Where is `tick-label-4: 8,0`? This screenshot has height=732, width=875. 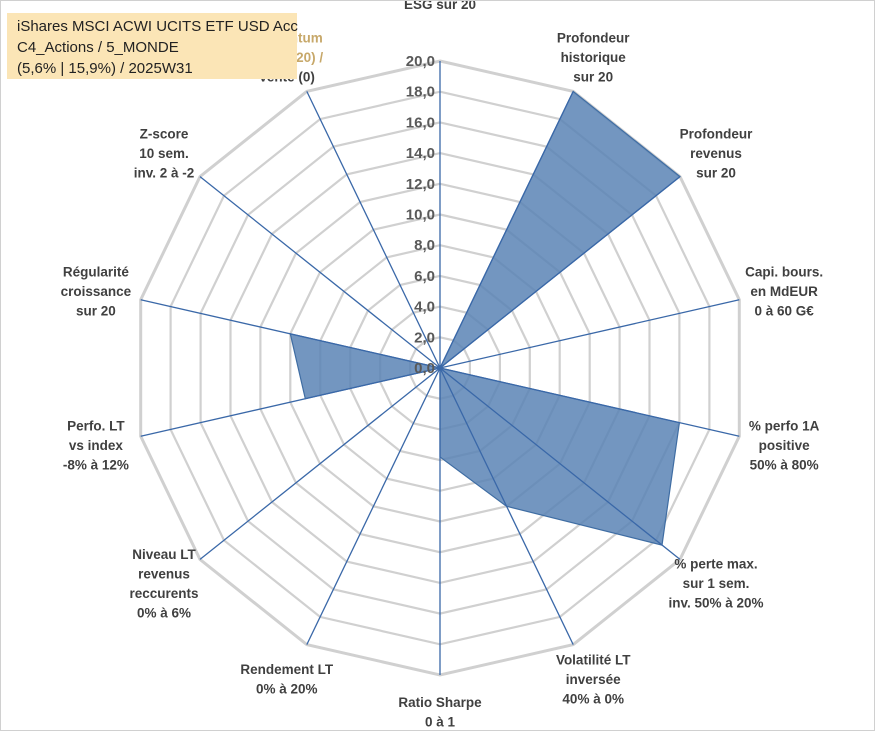 tick-label-4: 8,0 is located at coordinates (424, 245).